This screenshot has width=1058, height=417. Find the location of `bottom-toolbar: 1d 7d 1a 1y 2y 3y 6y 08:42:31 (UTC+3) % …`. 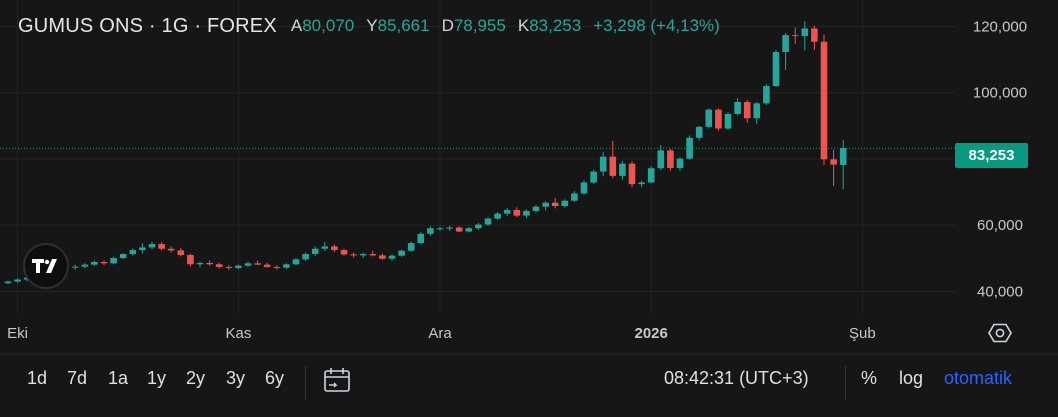

bottom-toolbar: 1d 7d 1a 1y 2y 3y 6y 08:42:31 (UTC+3) % … is located at coordinates (529, 383).